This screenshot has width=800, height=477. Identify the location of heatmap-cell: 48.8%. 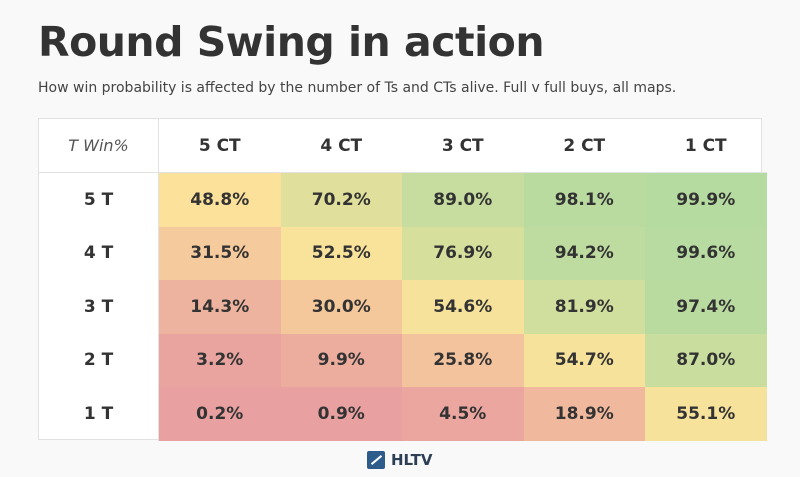
(220, 200).